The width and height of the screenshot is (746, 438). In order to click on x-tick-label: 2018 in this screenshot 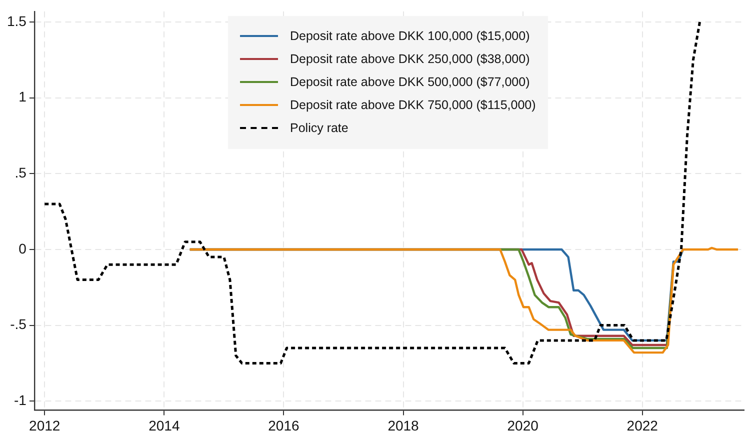, I will do `click(404, 425)`.